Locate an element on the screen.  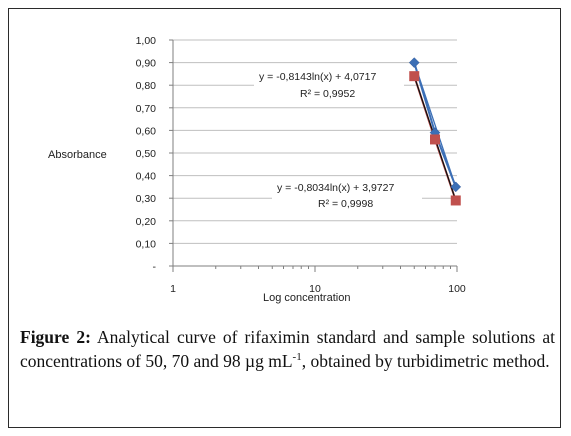
r2-1: R² = 0,9952 is located at coordinates (327, 94).